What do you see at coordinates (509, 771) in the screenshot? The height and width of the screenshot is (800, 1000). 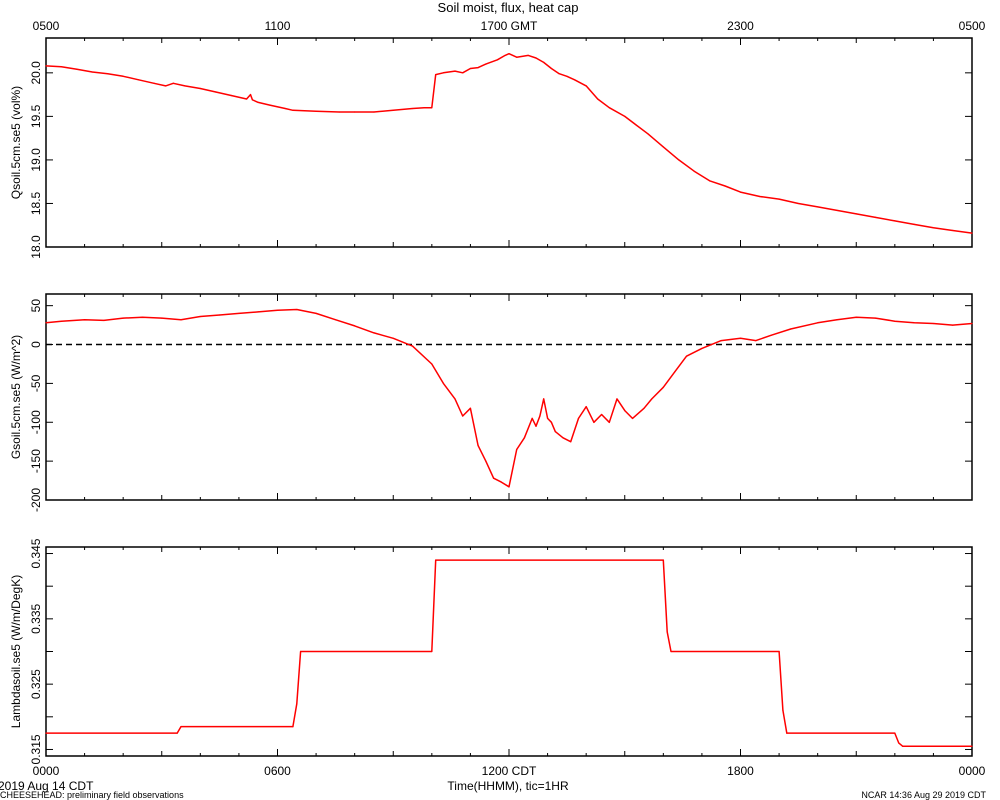 I see `x-tick-label: 1200 CDT` at bounding box center [509, 771].